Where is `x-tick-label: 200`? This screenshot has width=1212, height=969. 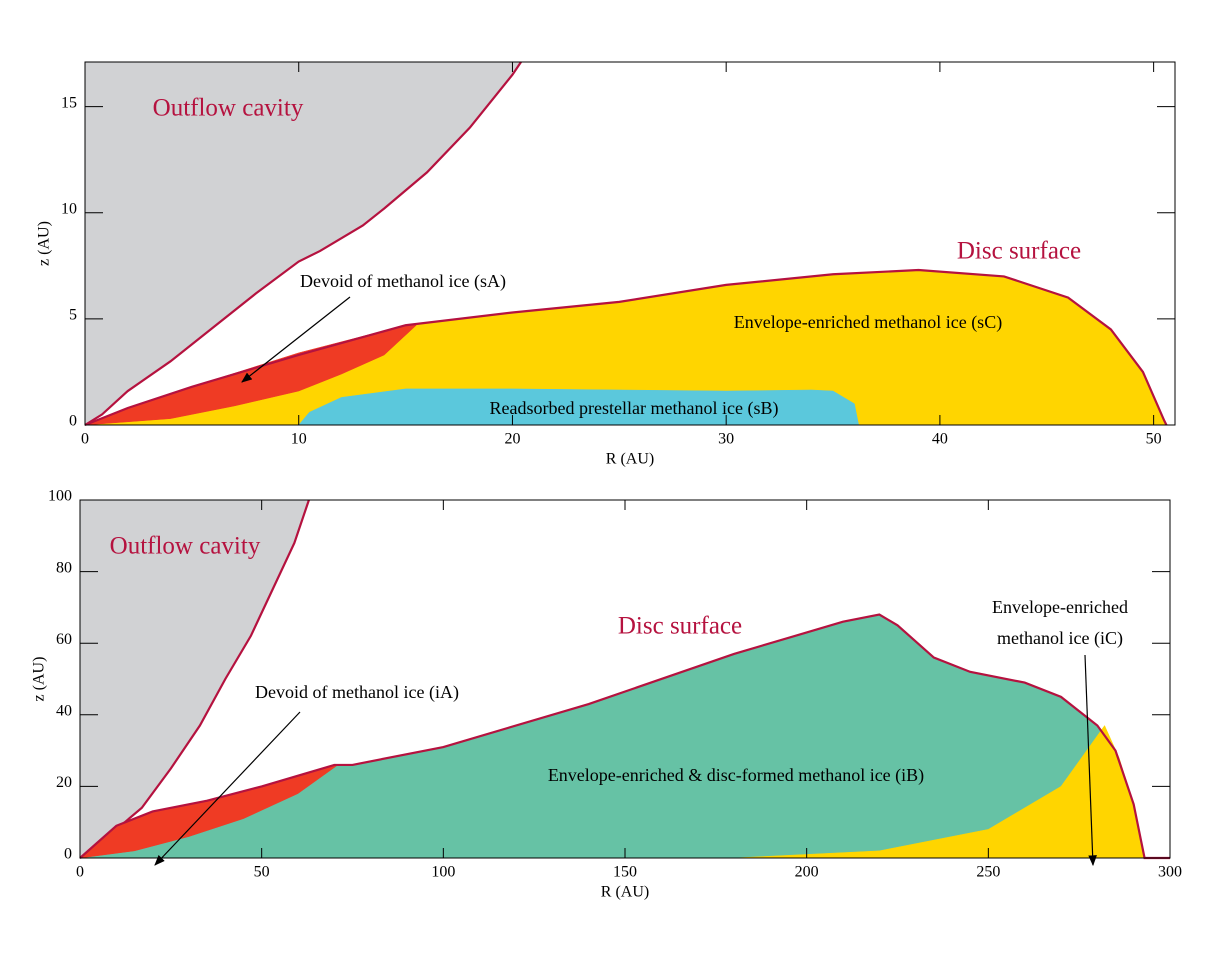 x-tick-label: 200 is located at coordinates (807, 872).